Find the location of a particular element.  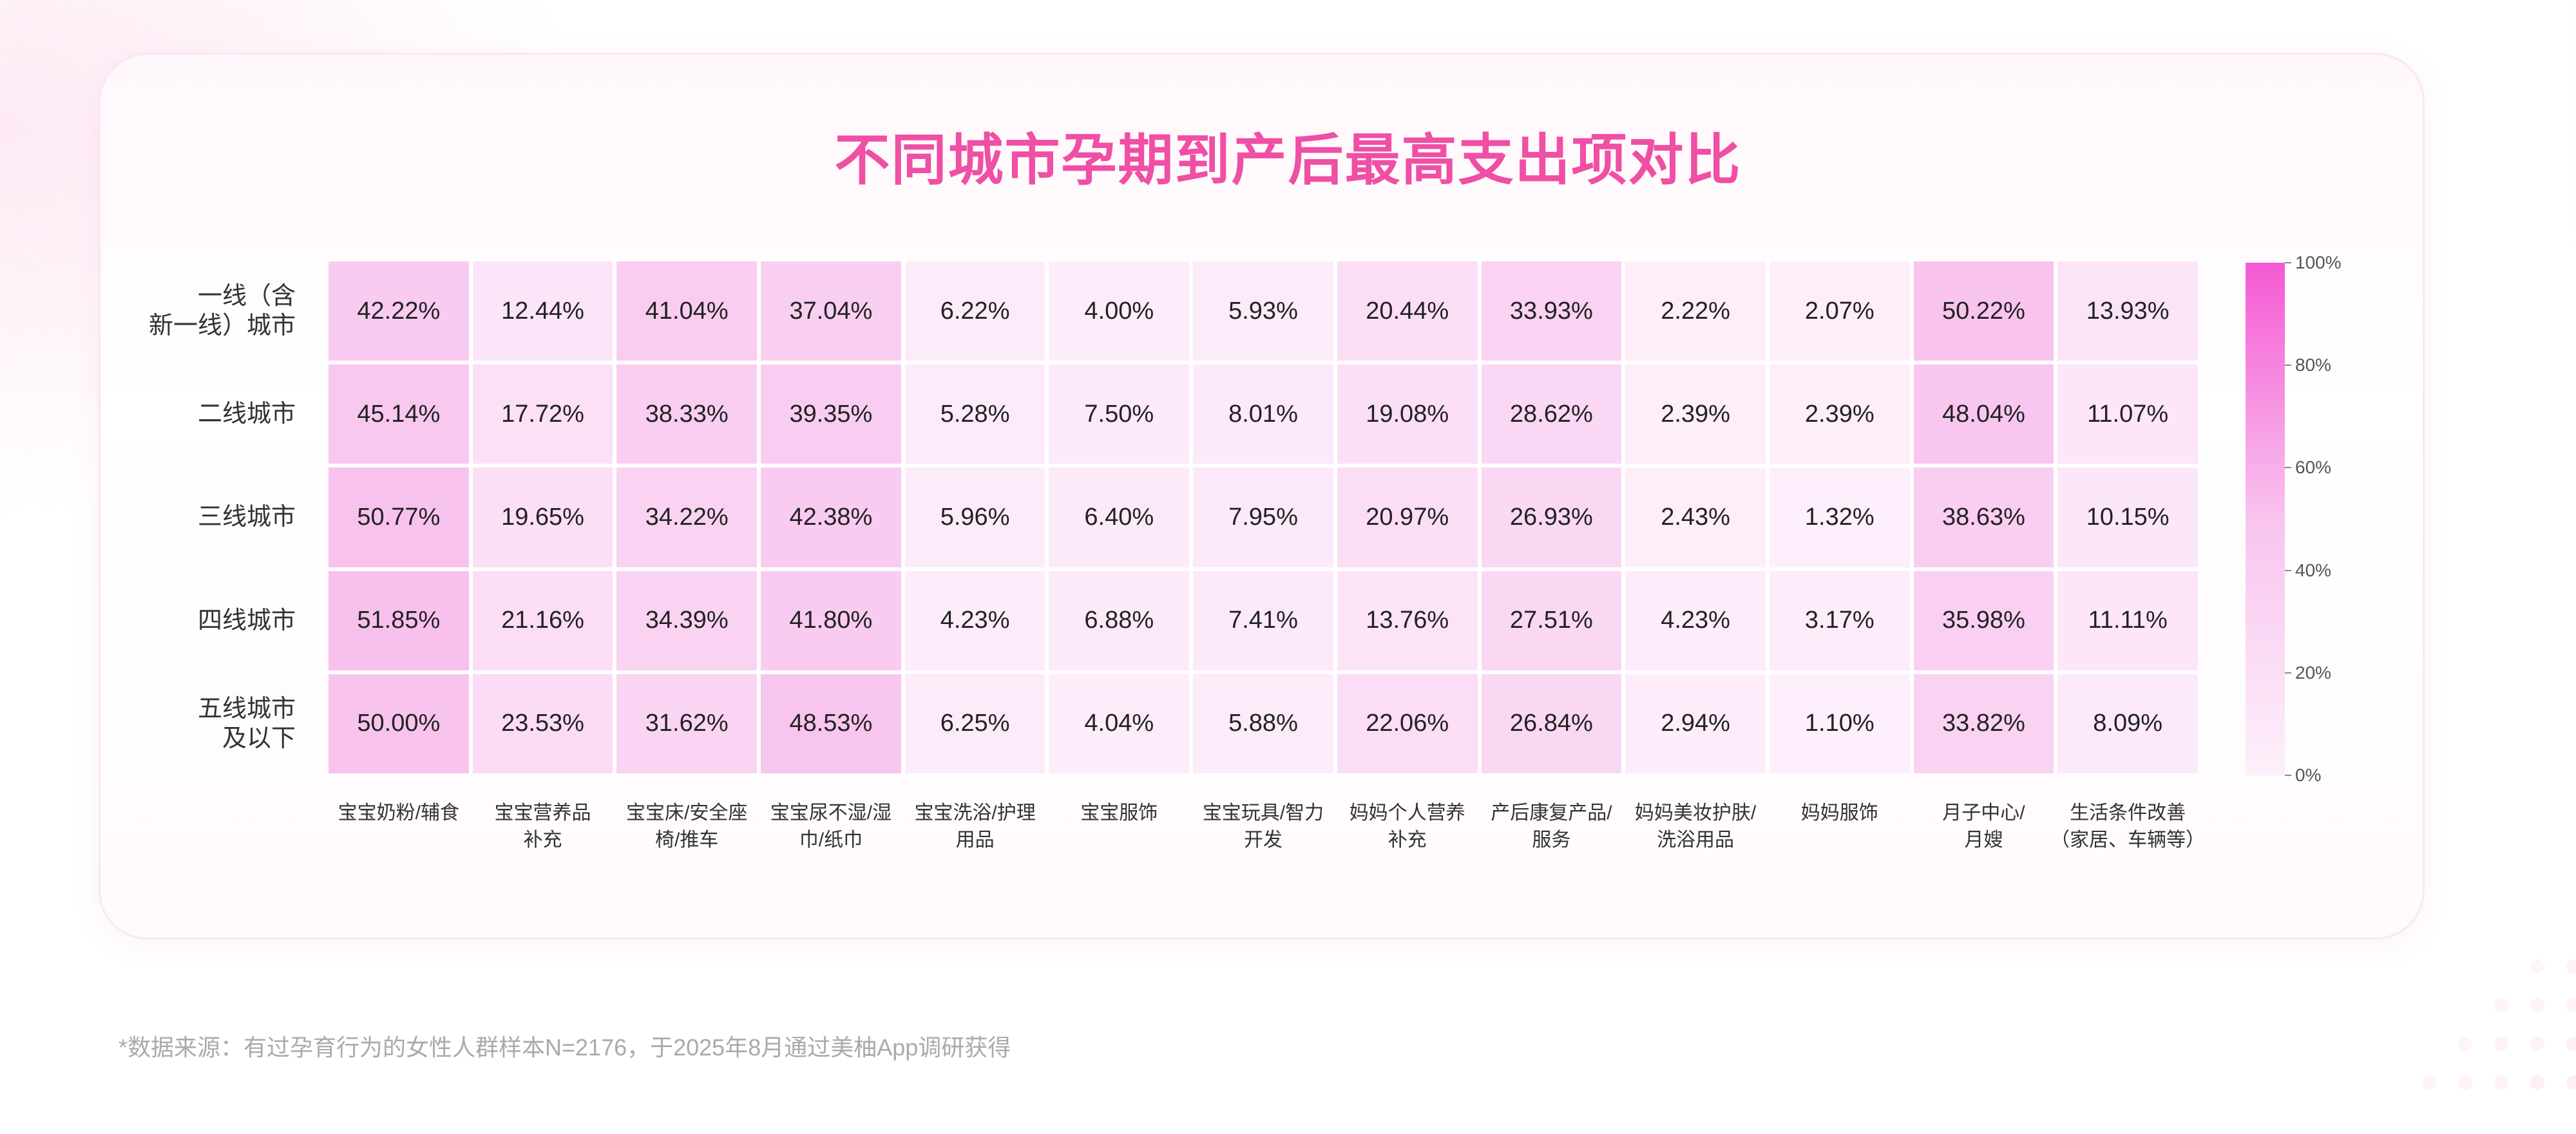

heatmap-cell: 6.22% is located at coordinates (974, 311).